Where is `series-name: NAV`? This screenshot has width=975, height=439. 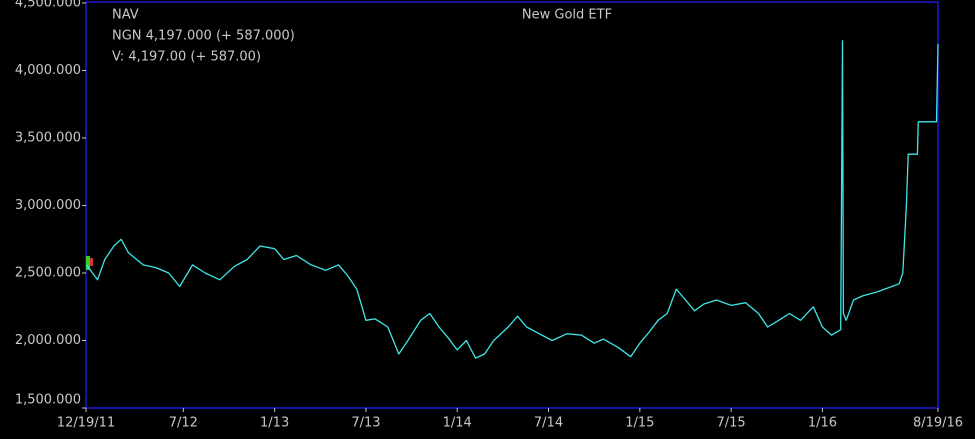
series-name: NAV is located at coordinates (125, 15).